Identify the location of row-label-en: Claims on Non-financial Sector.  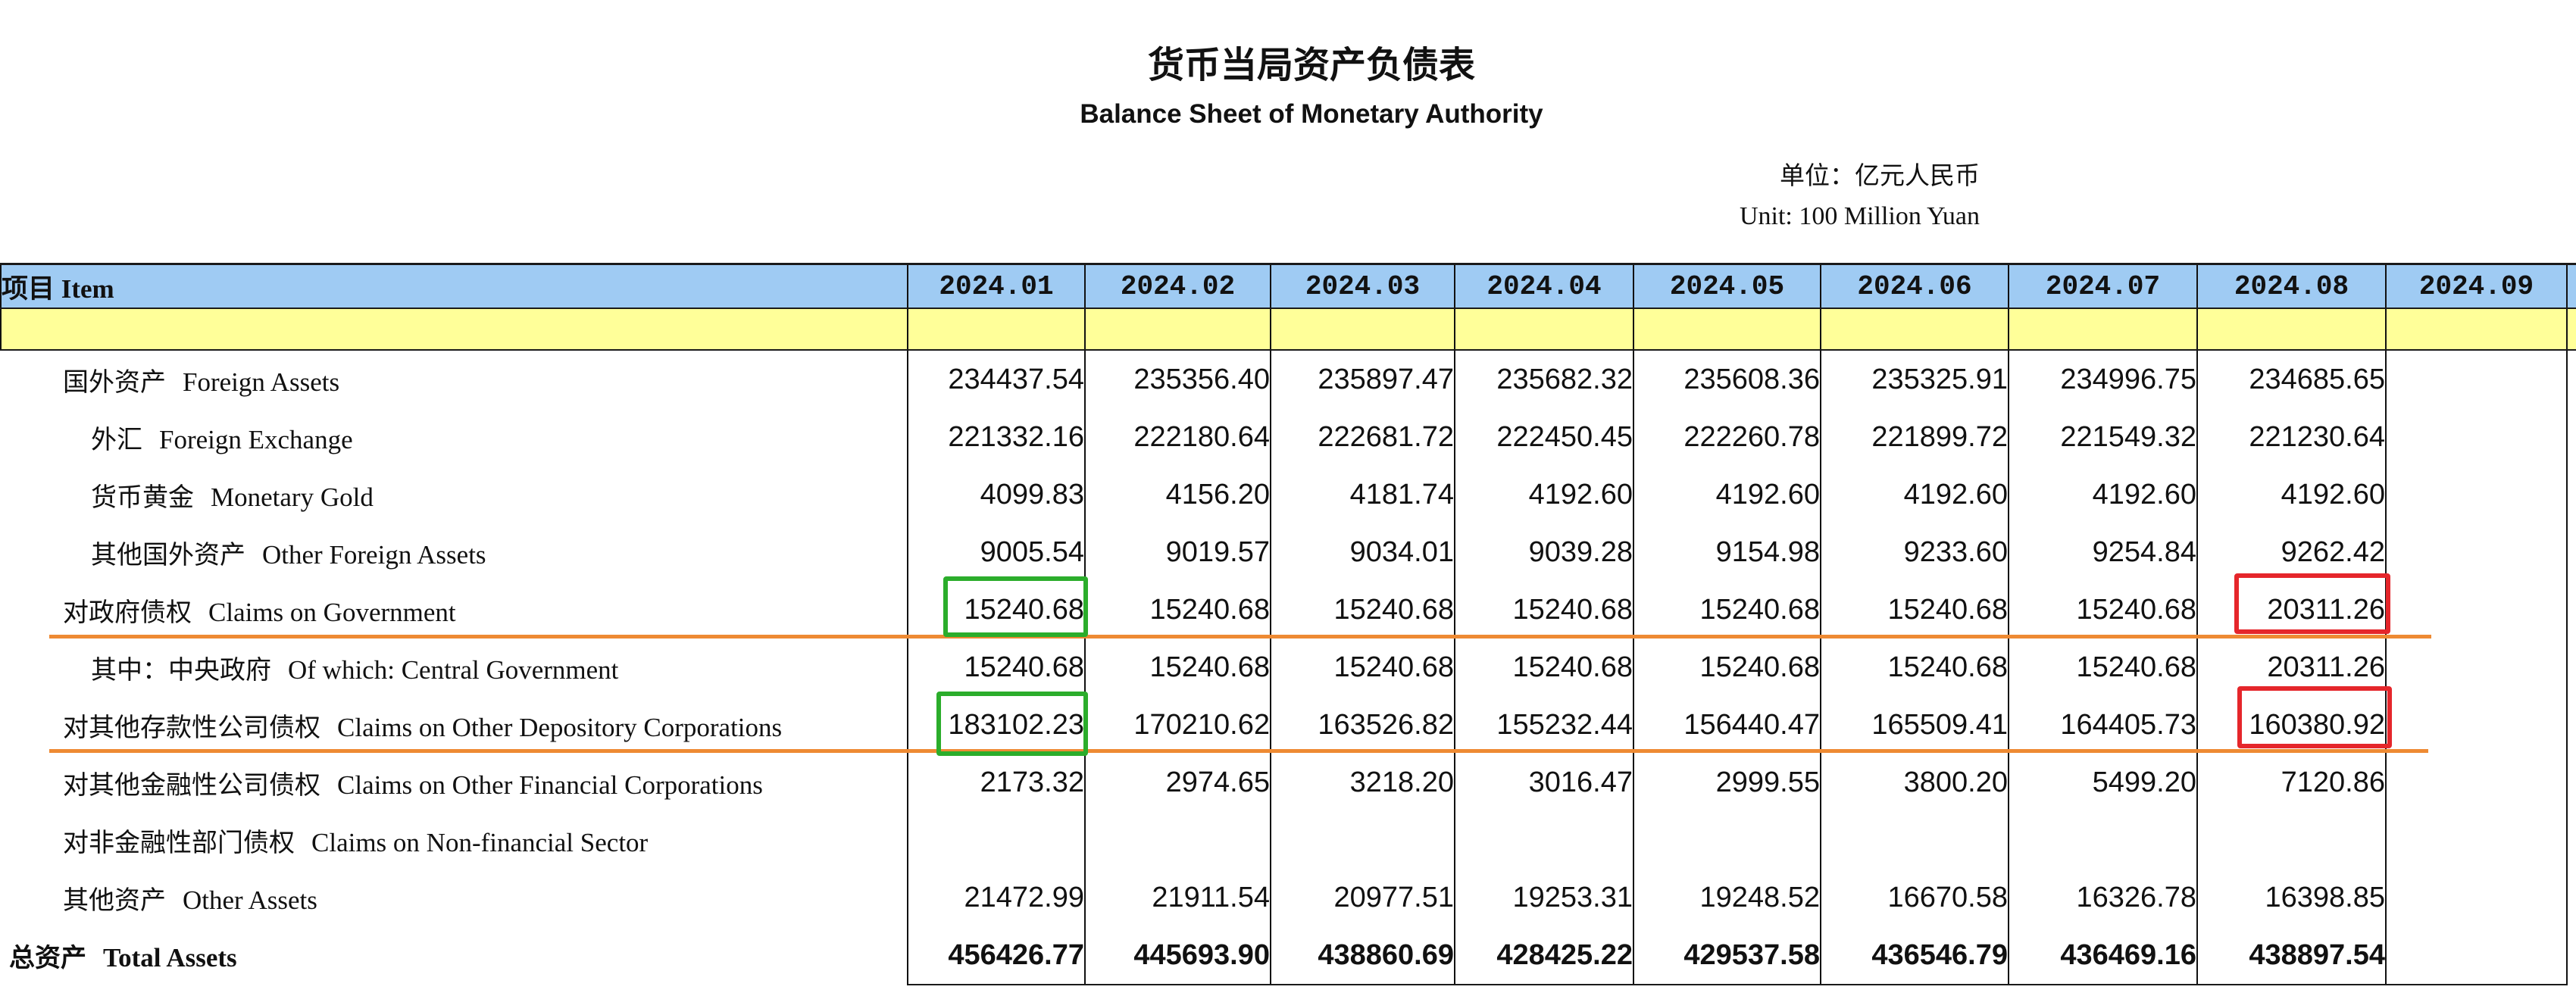
(480, 842).